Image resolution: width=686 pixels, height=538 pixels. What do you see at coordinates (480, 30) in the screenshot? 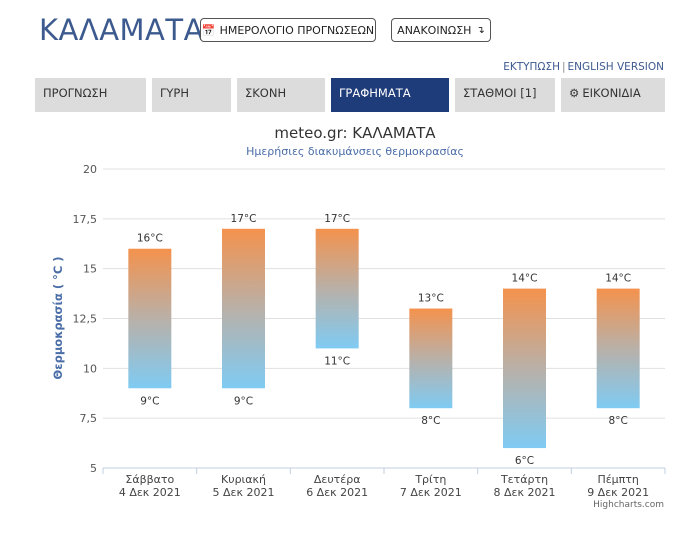
I see `arrow-icon: ↴` at bounding box center [480, 30].